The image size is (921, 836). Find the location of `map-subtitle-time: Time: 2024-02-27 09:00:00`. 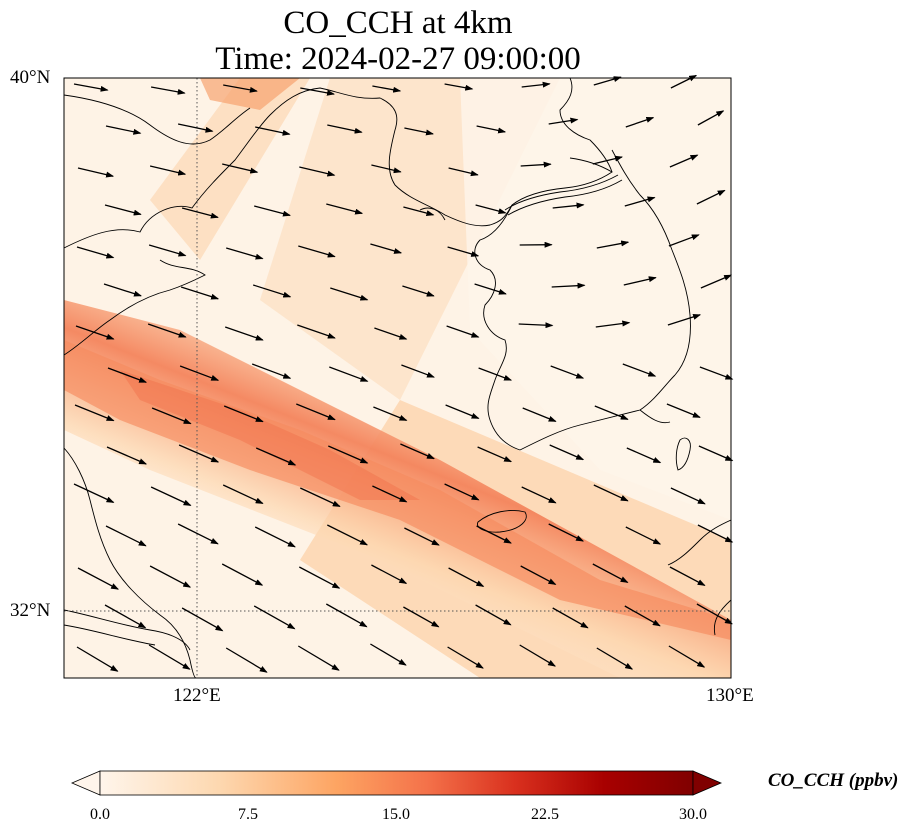

map-subtitle-time: Time: 2024-02-27 09:00:00 is located at coordinates (398, 59).